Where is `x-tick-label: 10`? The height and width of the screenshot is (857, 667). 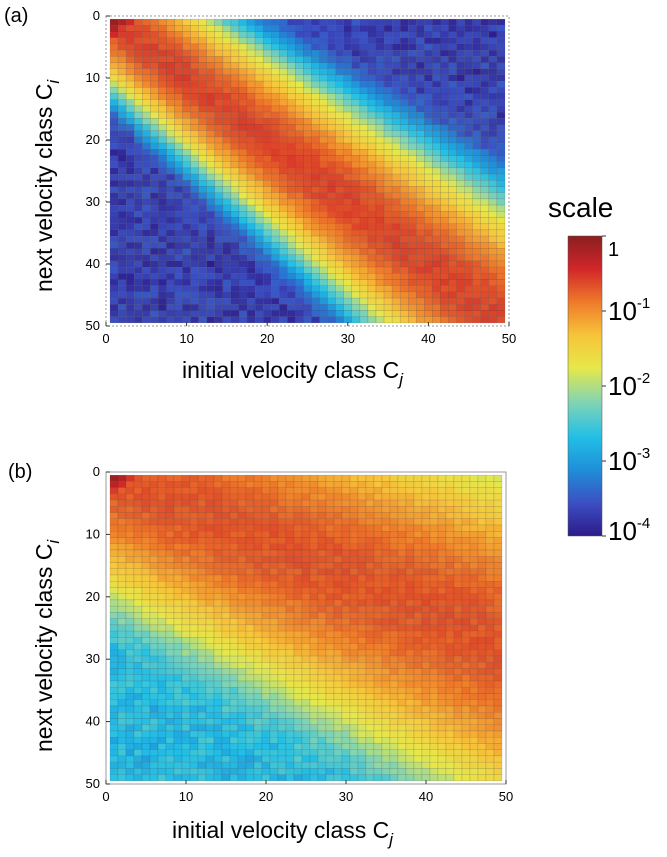
x-tick-label: 10 is located at coordinates (186, 796).